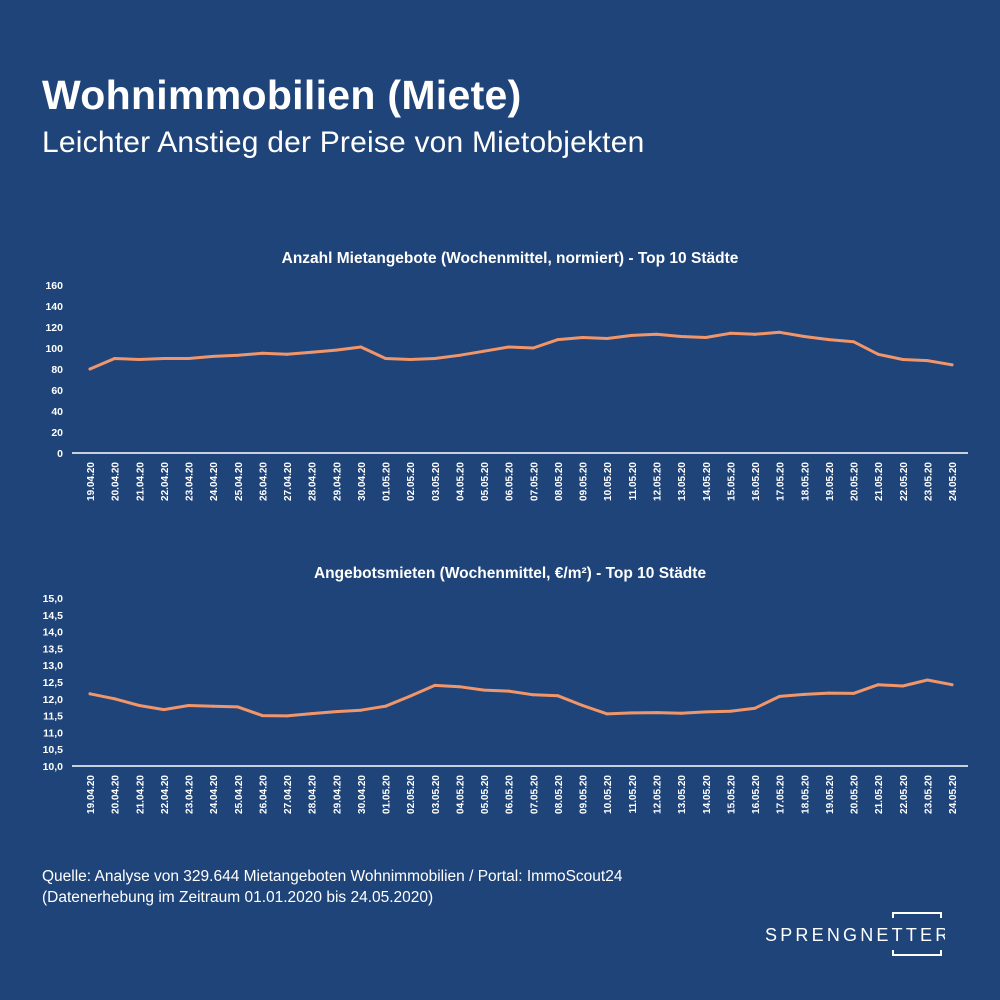  I want to click on x-tick-label: 15.05.20, so click(731, 794).